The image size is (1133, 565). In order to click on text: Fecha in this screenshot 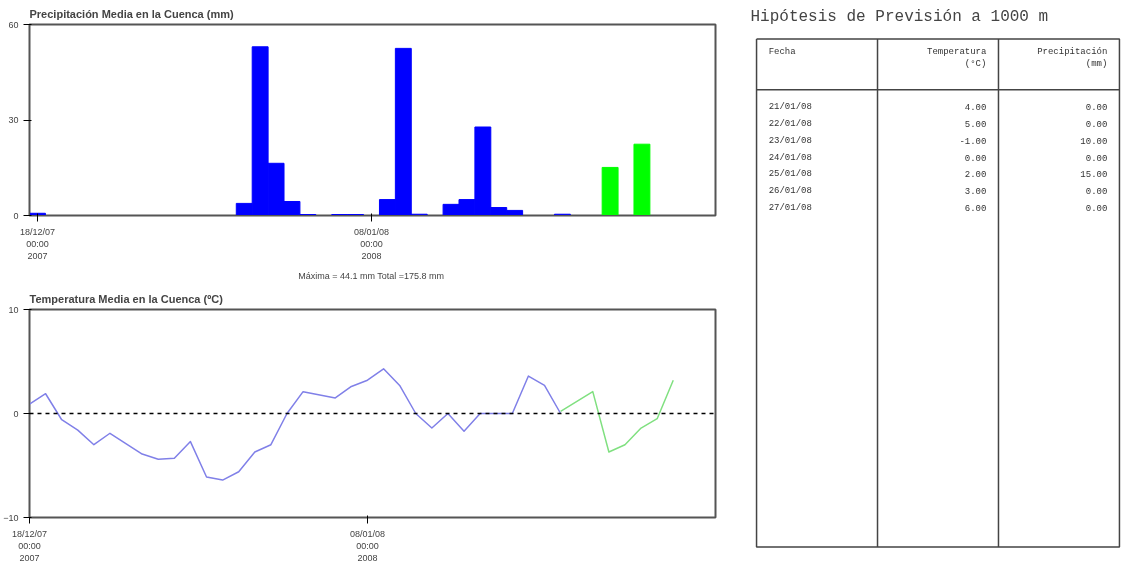, I will do `click(782, 52)`.